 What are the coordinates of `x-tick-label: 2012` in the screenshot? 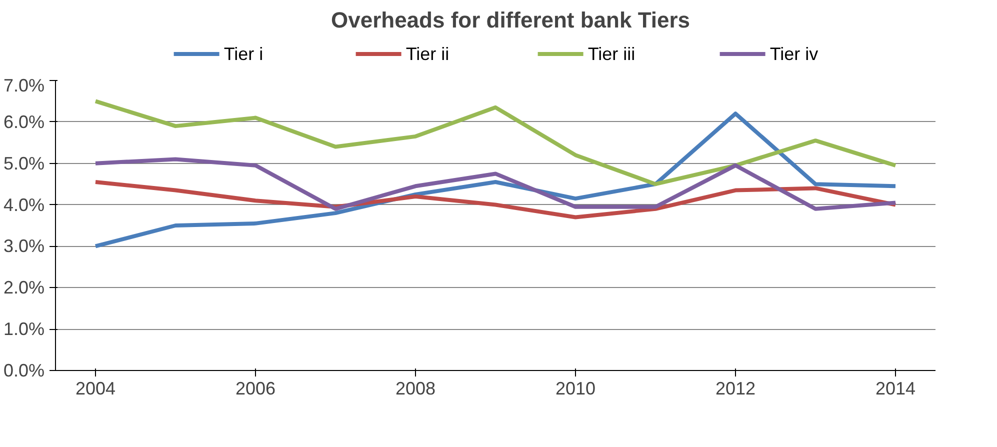 It's located at (735, 388).